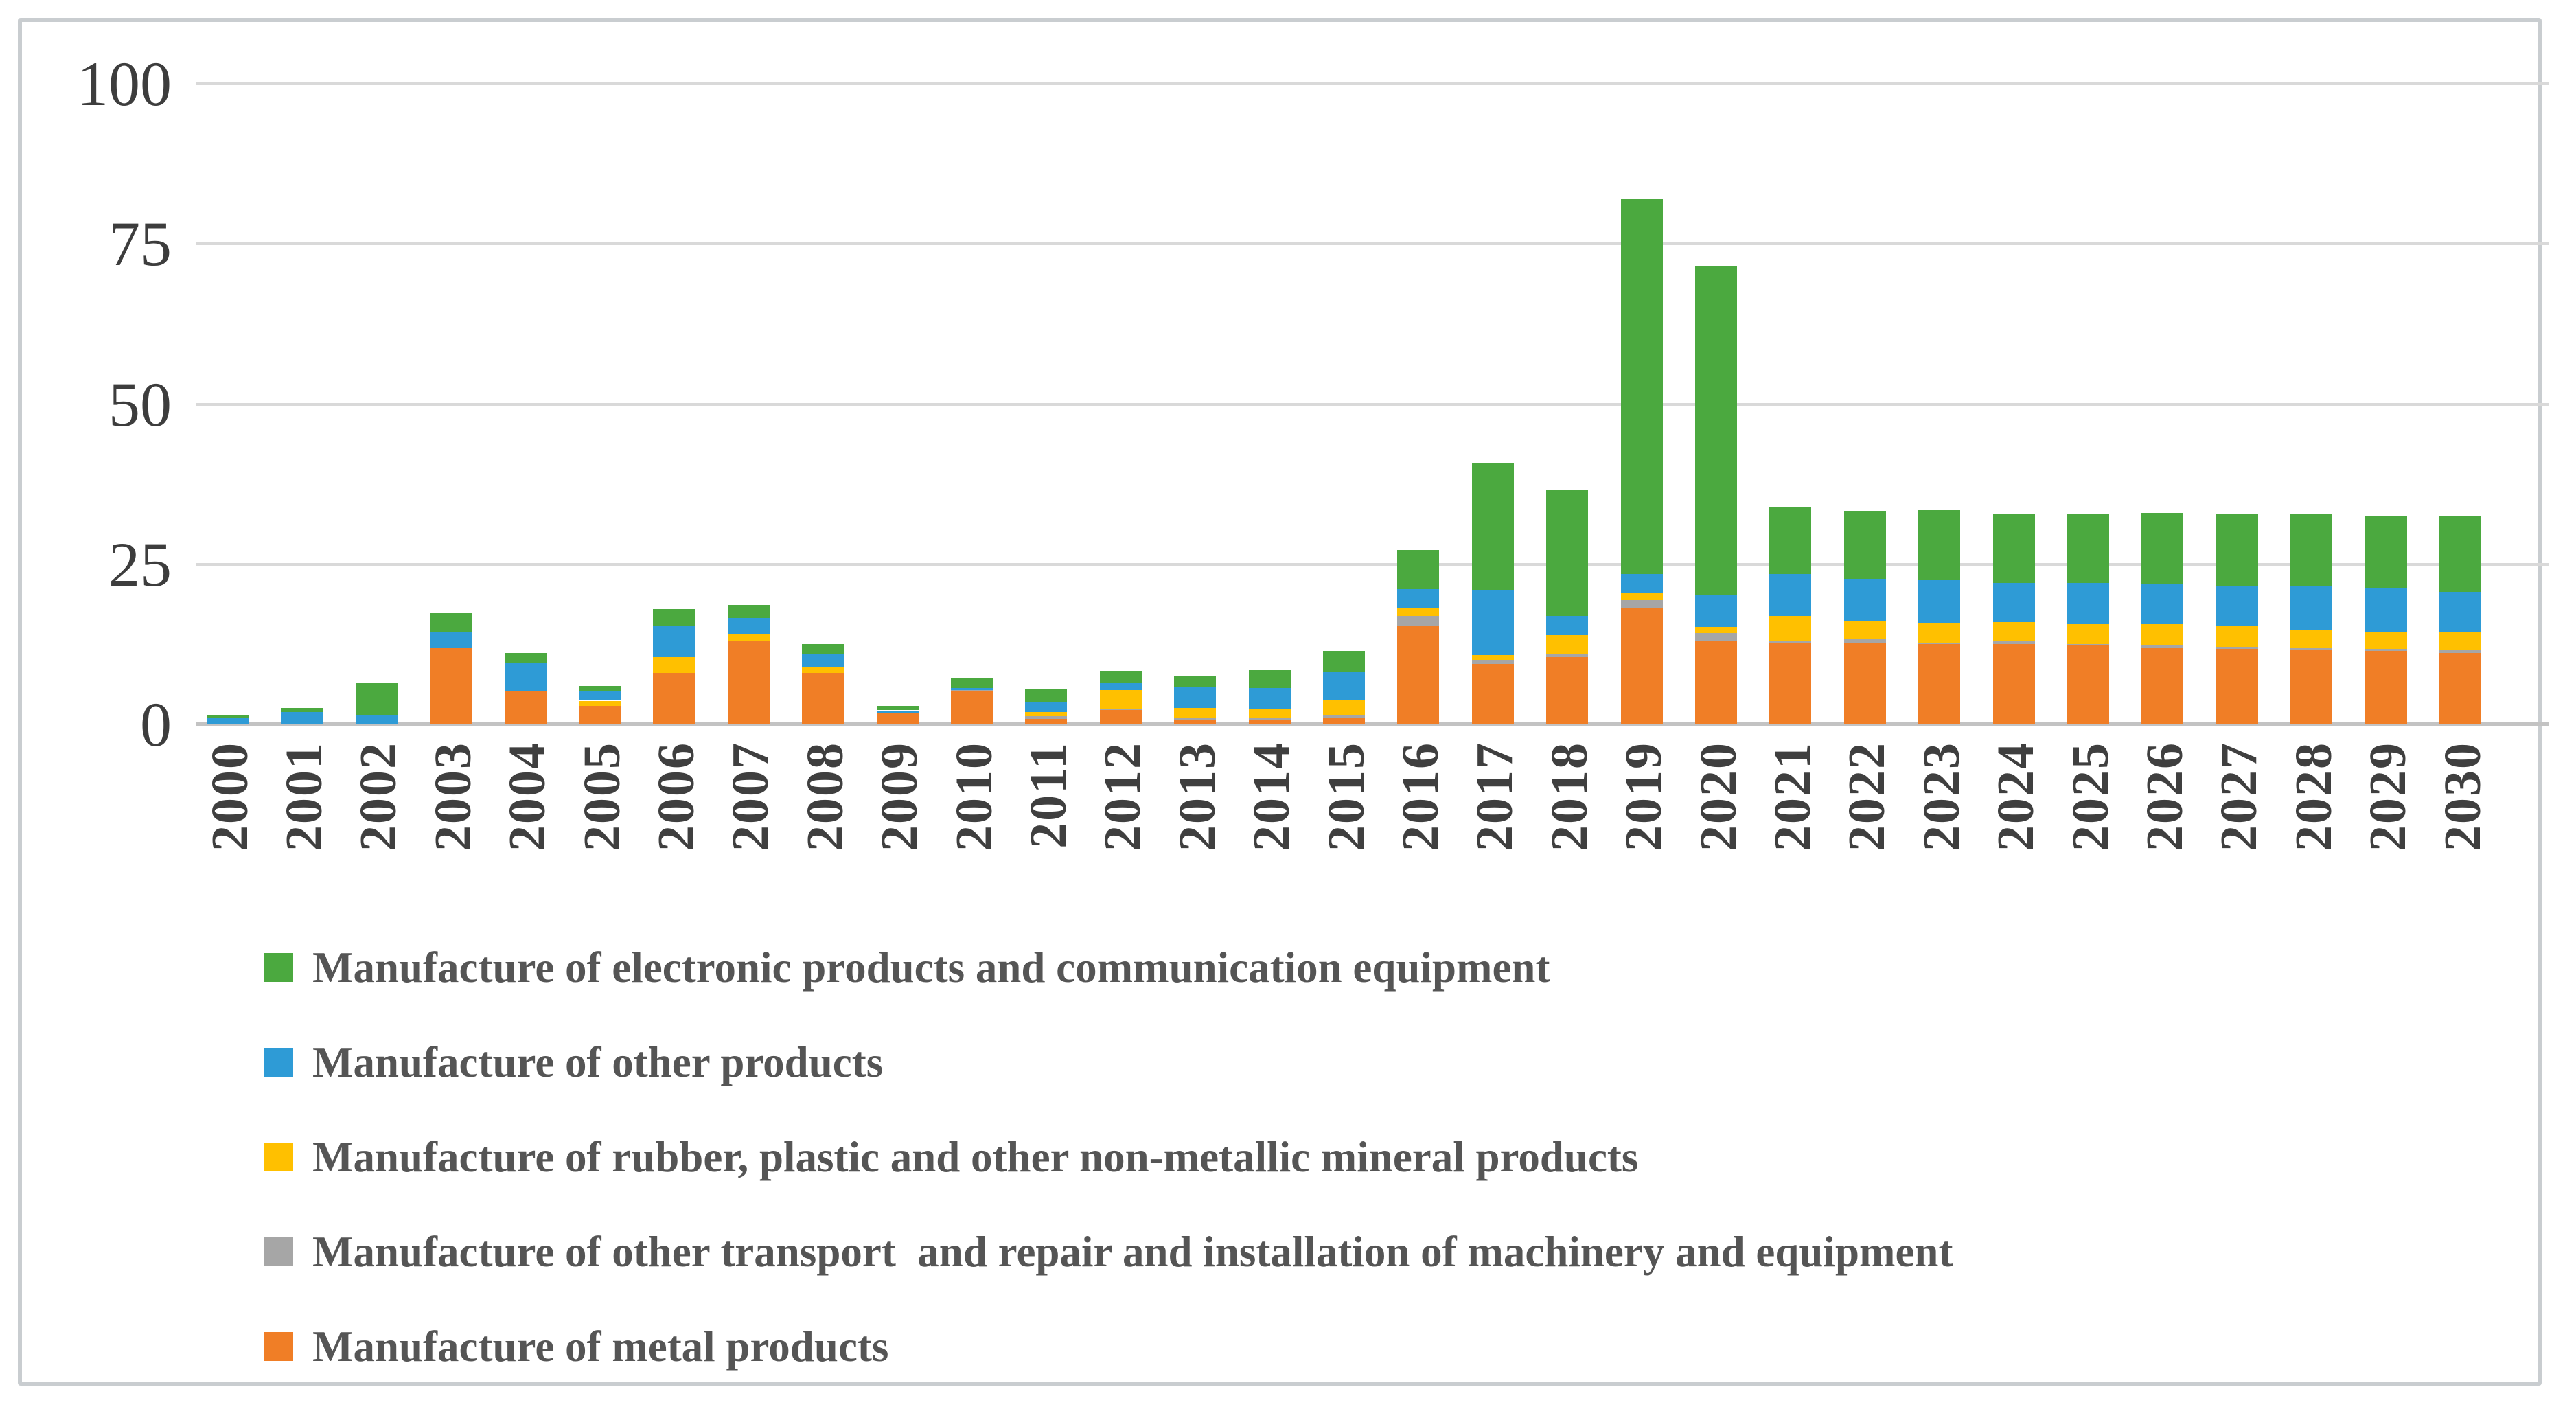  I want to click on bar-segment-2017, so click(1492, 527).